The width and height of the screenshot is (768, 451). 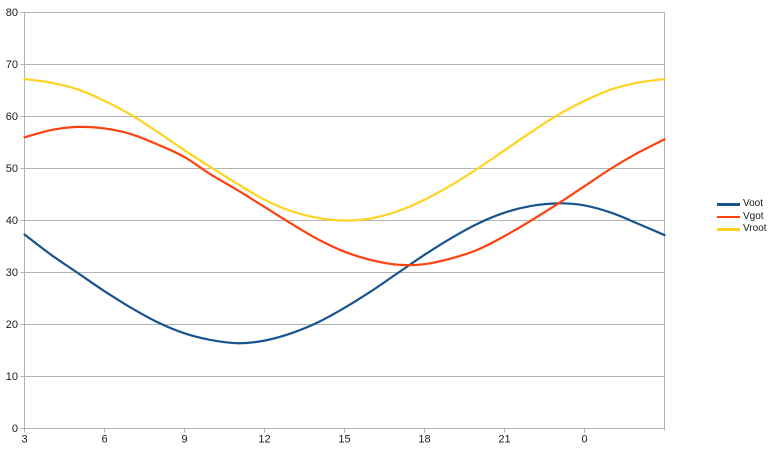 I want to click on legend-label: Vgot, so click(x=753, y=216).